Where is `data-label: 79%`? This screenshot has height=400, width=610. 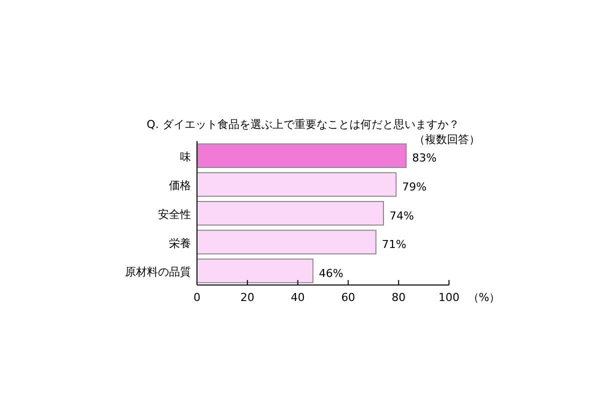 data-label: 79% is located at coordinates (414, 187).